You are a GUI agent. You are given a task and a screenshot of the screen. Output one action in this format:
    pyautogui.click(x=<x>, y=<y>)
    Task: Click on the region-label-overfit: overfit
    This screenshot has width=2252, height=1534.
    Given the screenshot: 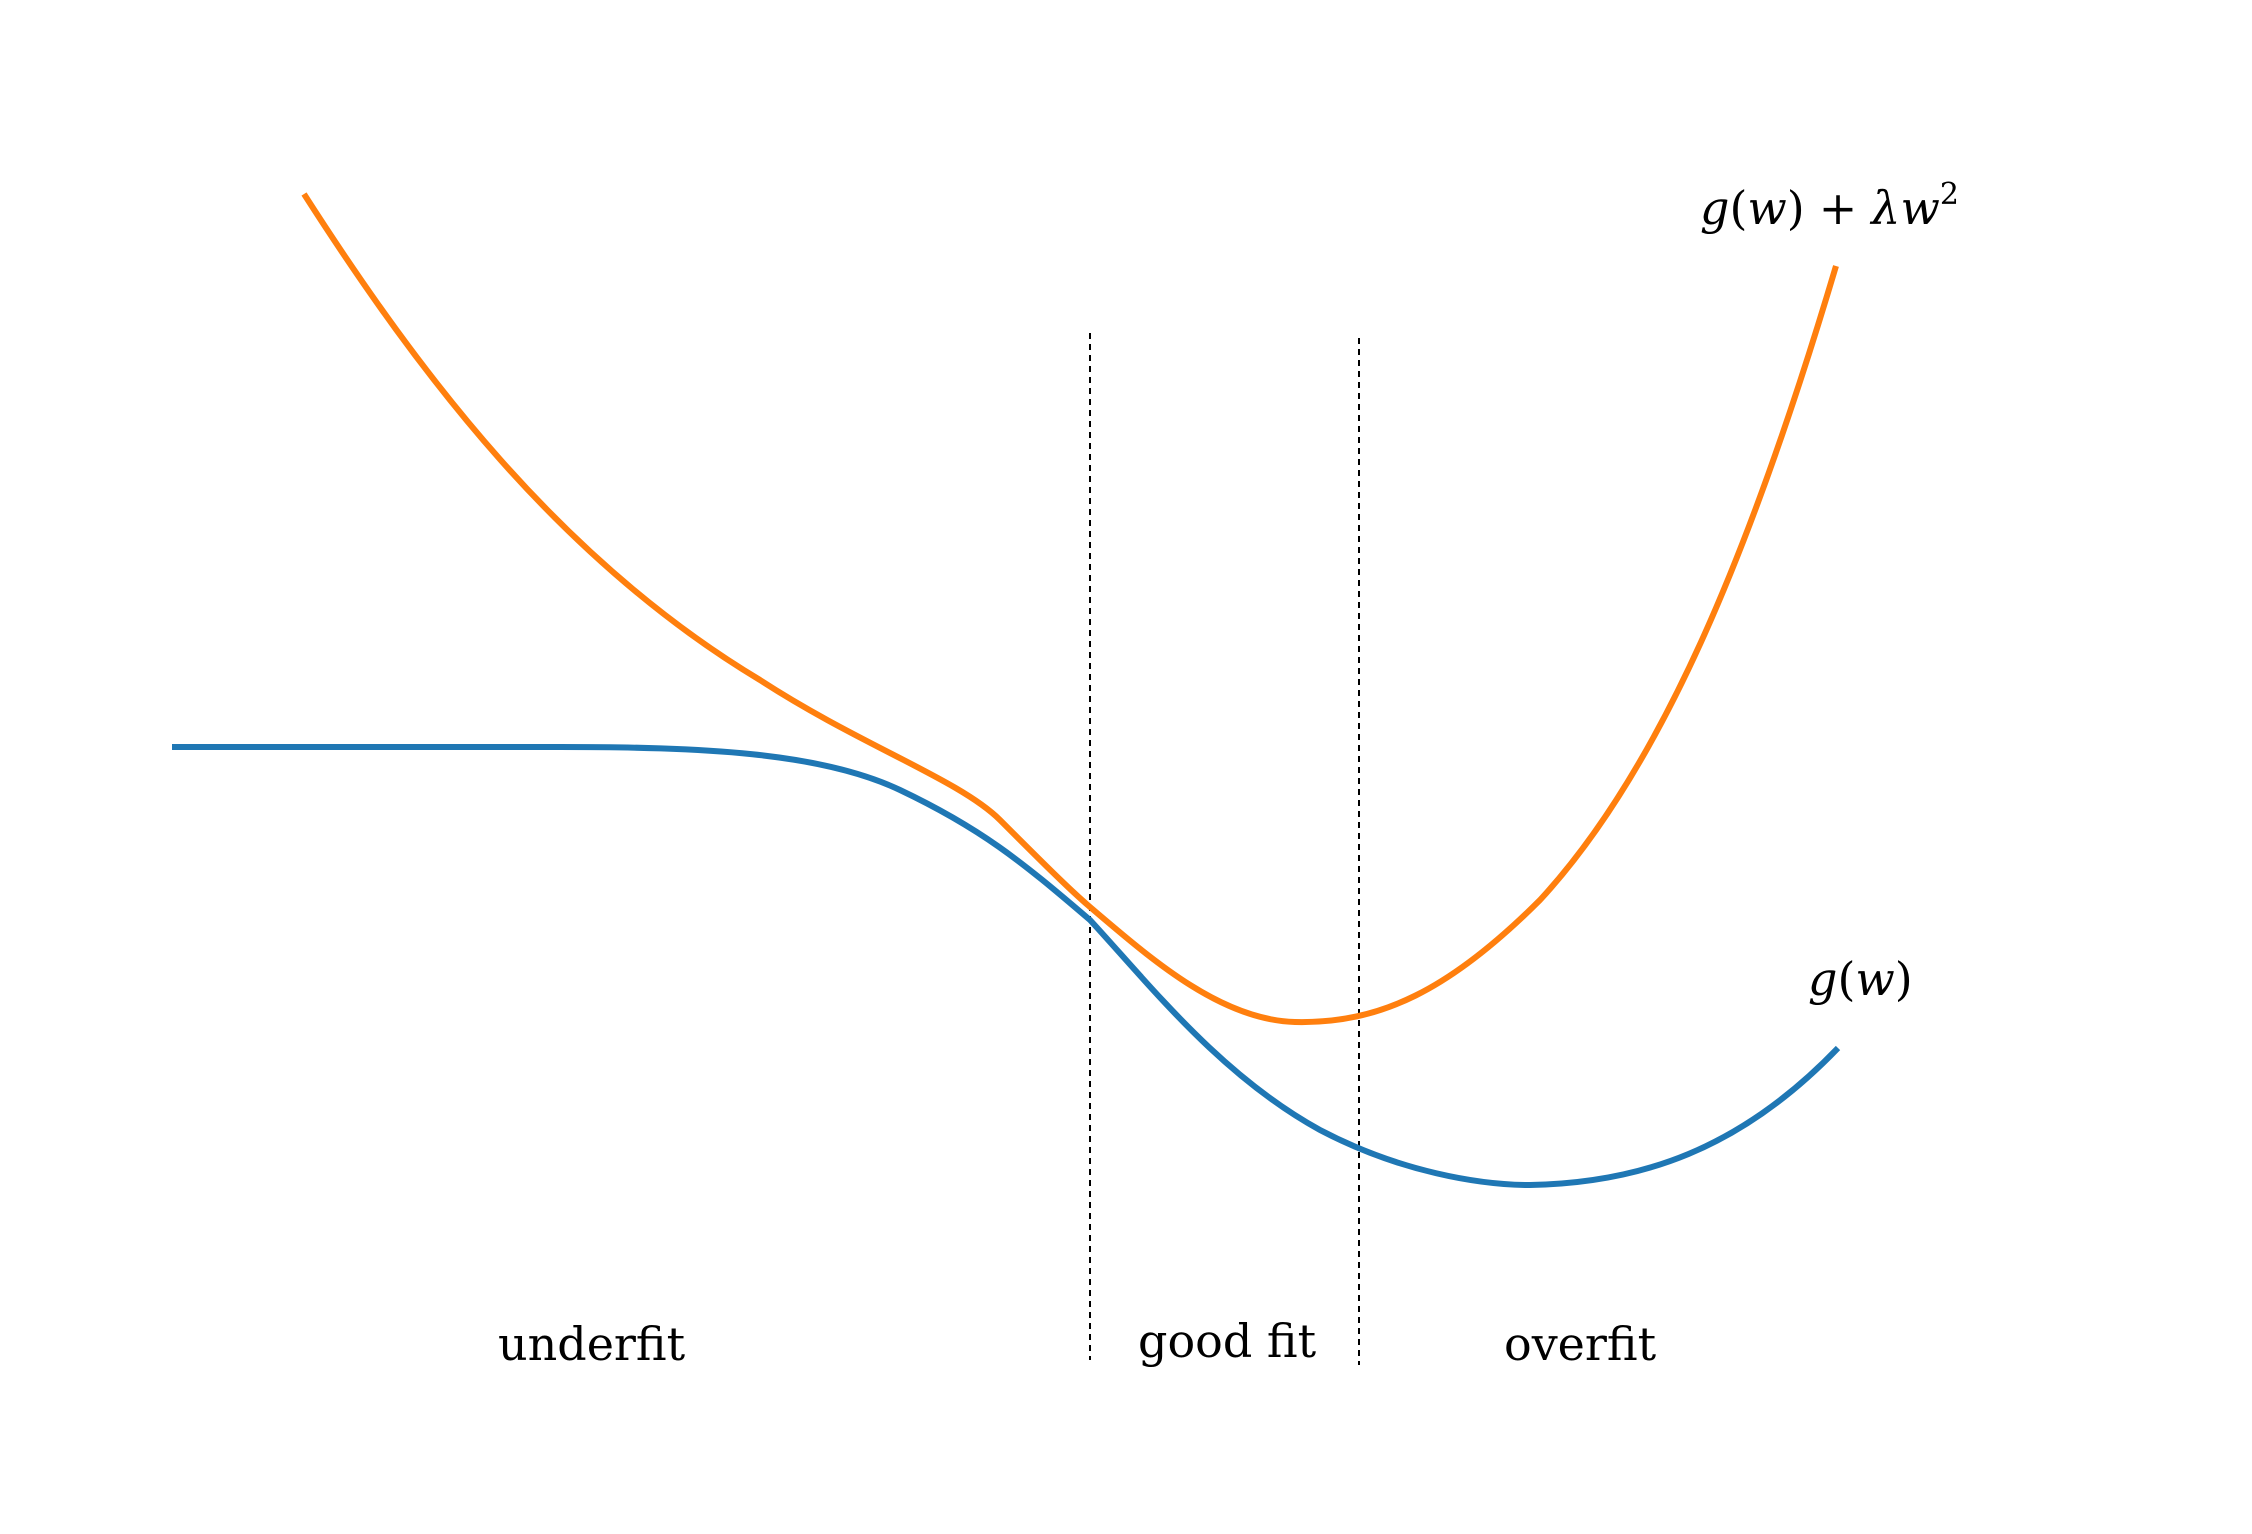 What is the action you would take?
    pyautogui.click(x=1580, y=1344)
    